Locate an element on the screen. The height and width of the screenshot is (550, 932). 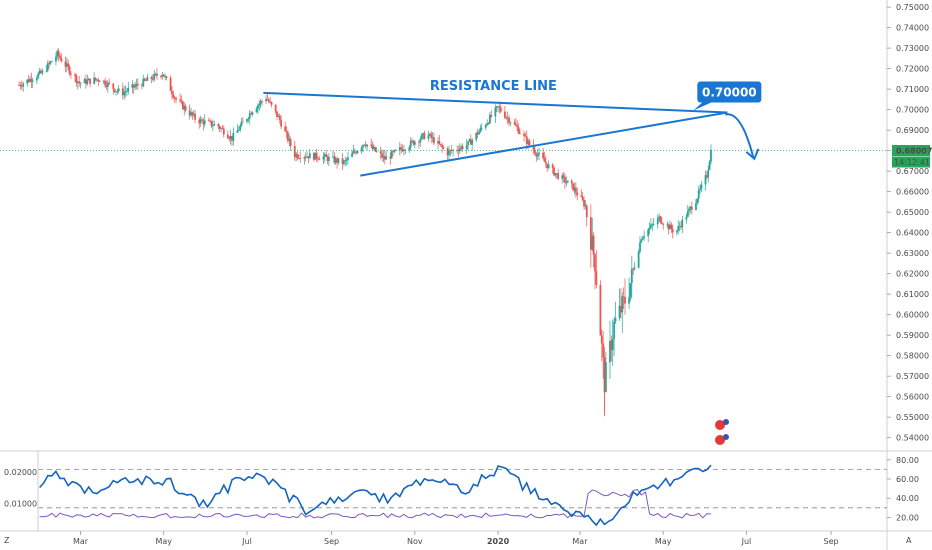
projection-arrow is located at coordinates (740, 136).